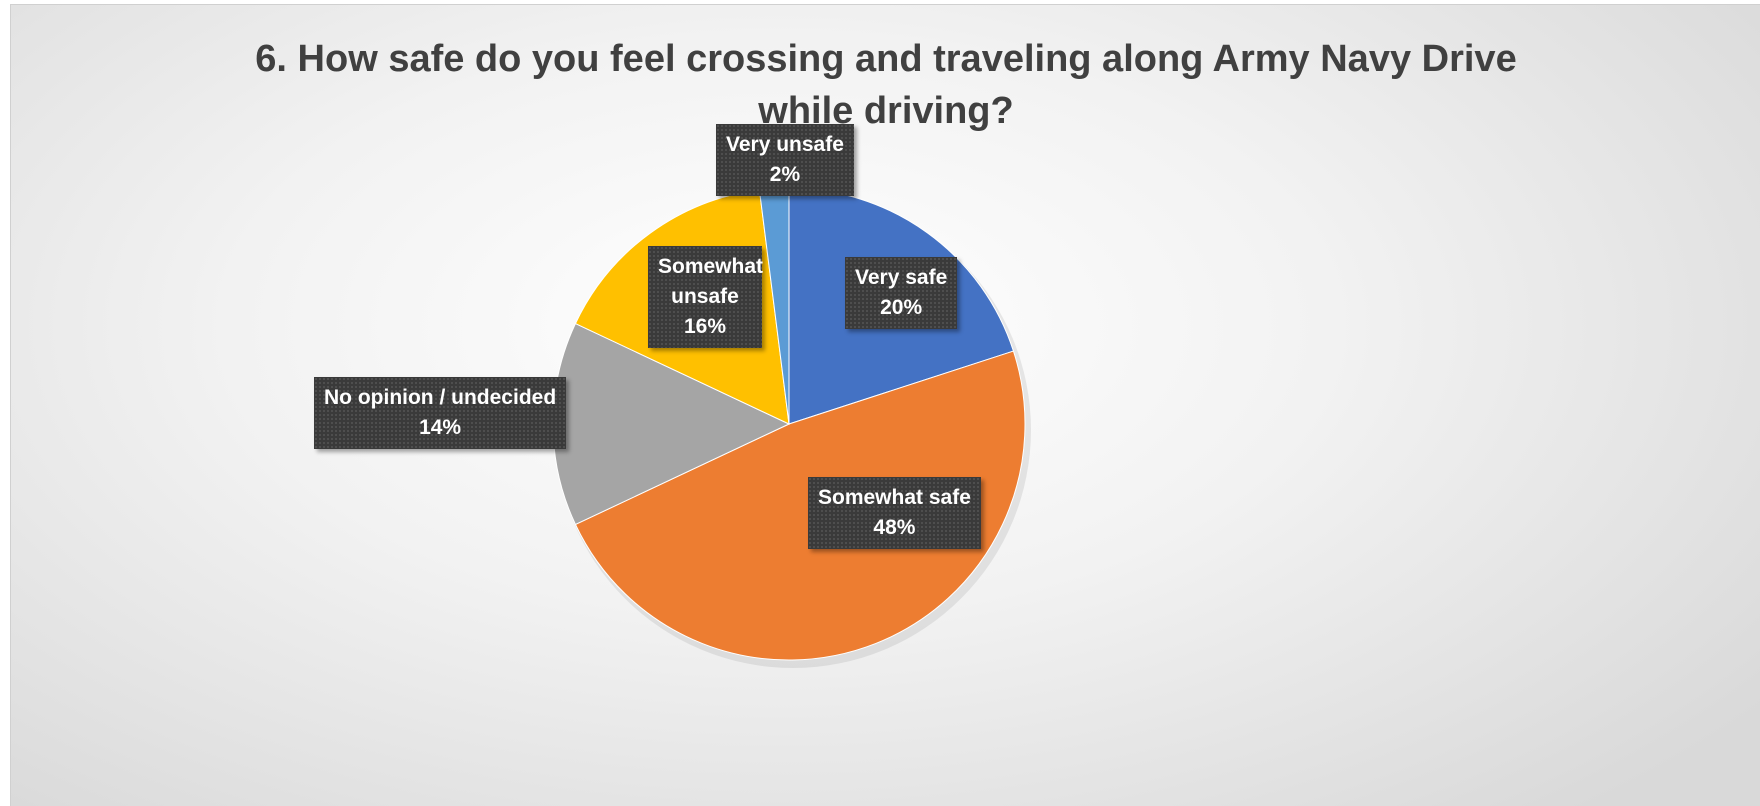 The width and height of the screenshot is (1760, 806). What do you see at coordinates (800, 505) in the screenshot?
I see `pie-slice-somewhat-safe` at bounding box center [800, 505].